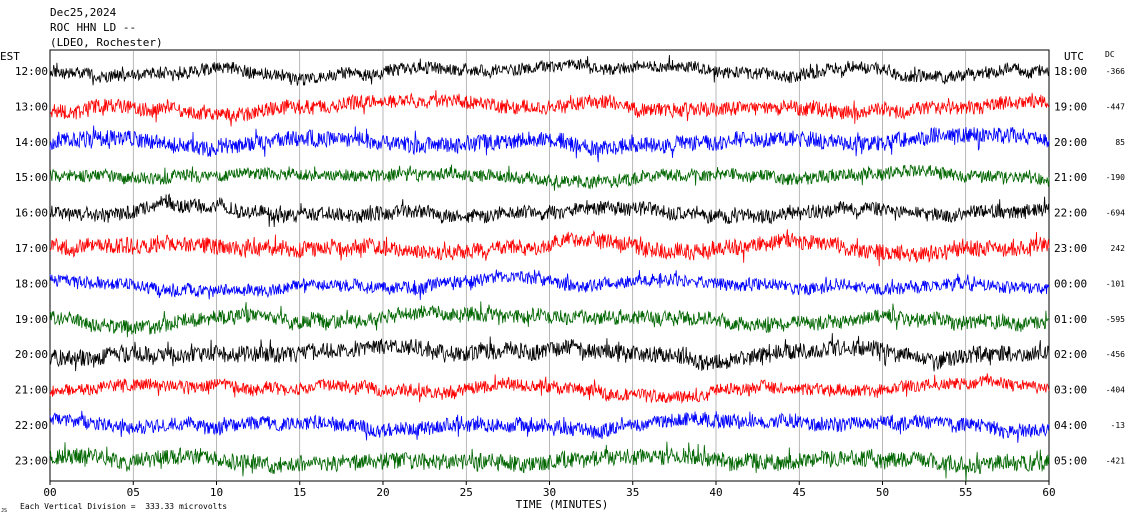 The width and height of the screenshot is (1130, 519). Describe the element at coordinates (31, 213) in the screenshot. I see `est-hour-label: 16:00` at that location.